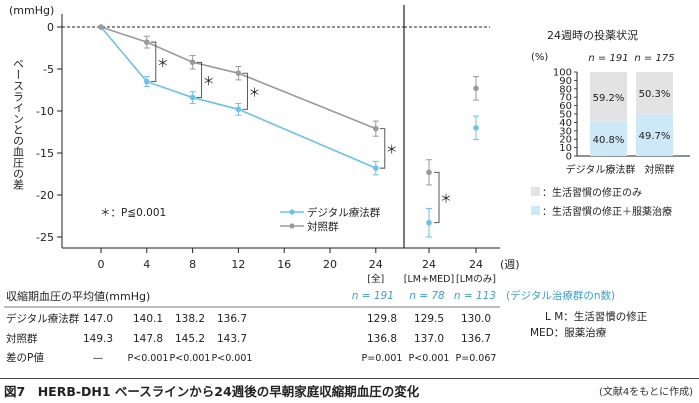 This screenshot has height=403, width=699. What do you see at coordinates (375, 279) in the screenshot?
I see `group-label: [全]` at bounding box center [375, 279].